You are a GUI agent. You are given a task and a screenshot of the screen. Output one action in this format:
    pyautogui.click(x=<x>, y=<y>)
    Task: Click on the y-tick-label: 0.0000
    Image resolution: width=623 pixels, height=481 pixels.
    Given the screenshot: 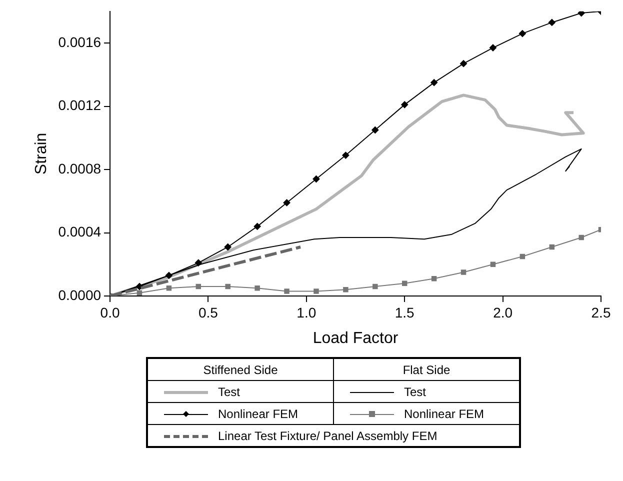 What is the action you would take?
    pyautogui.click(x=80, y=294)
    